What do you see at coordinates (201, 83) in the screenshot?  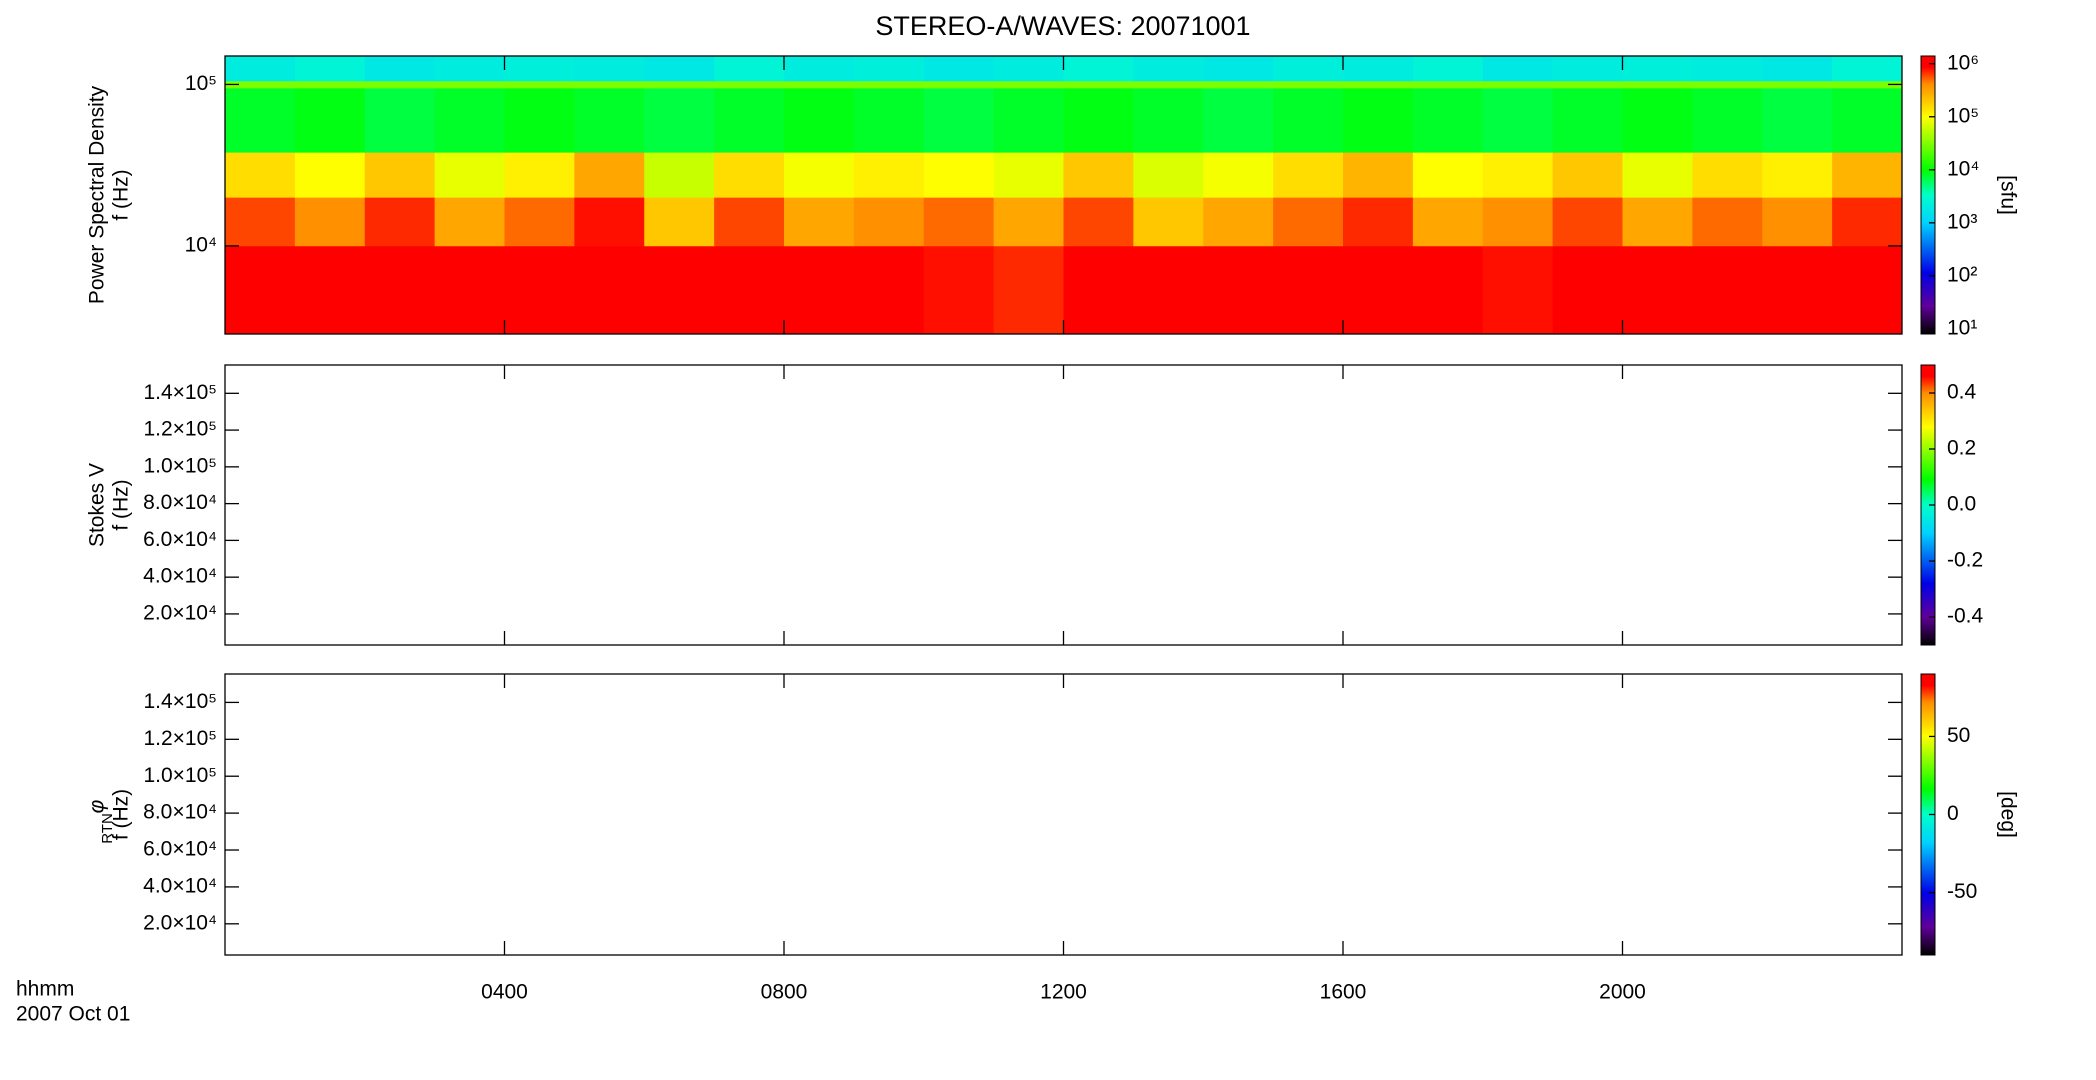 I see `y-tick-label: 10⁵` at bounding box center [201, 83].